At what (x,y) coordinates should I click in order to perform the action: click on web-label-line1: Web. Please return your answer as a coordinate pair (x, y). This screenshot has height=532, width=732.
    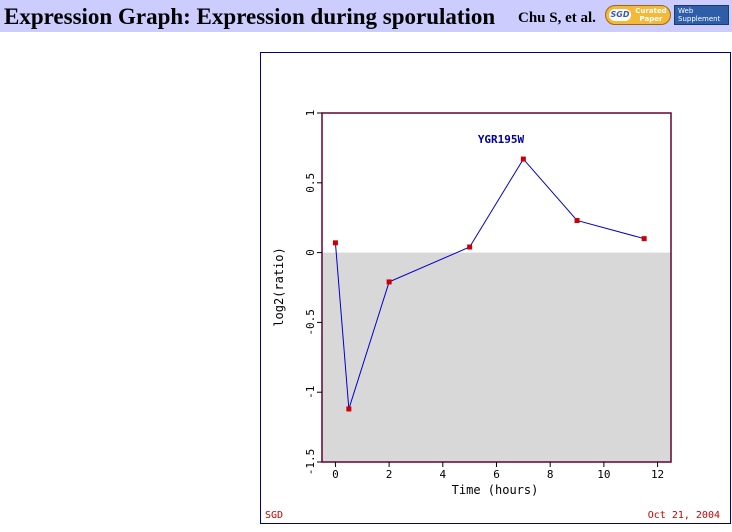
    Looking at the image, I should click on (686, 11).